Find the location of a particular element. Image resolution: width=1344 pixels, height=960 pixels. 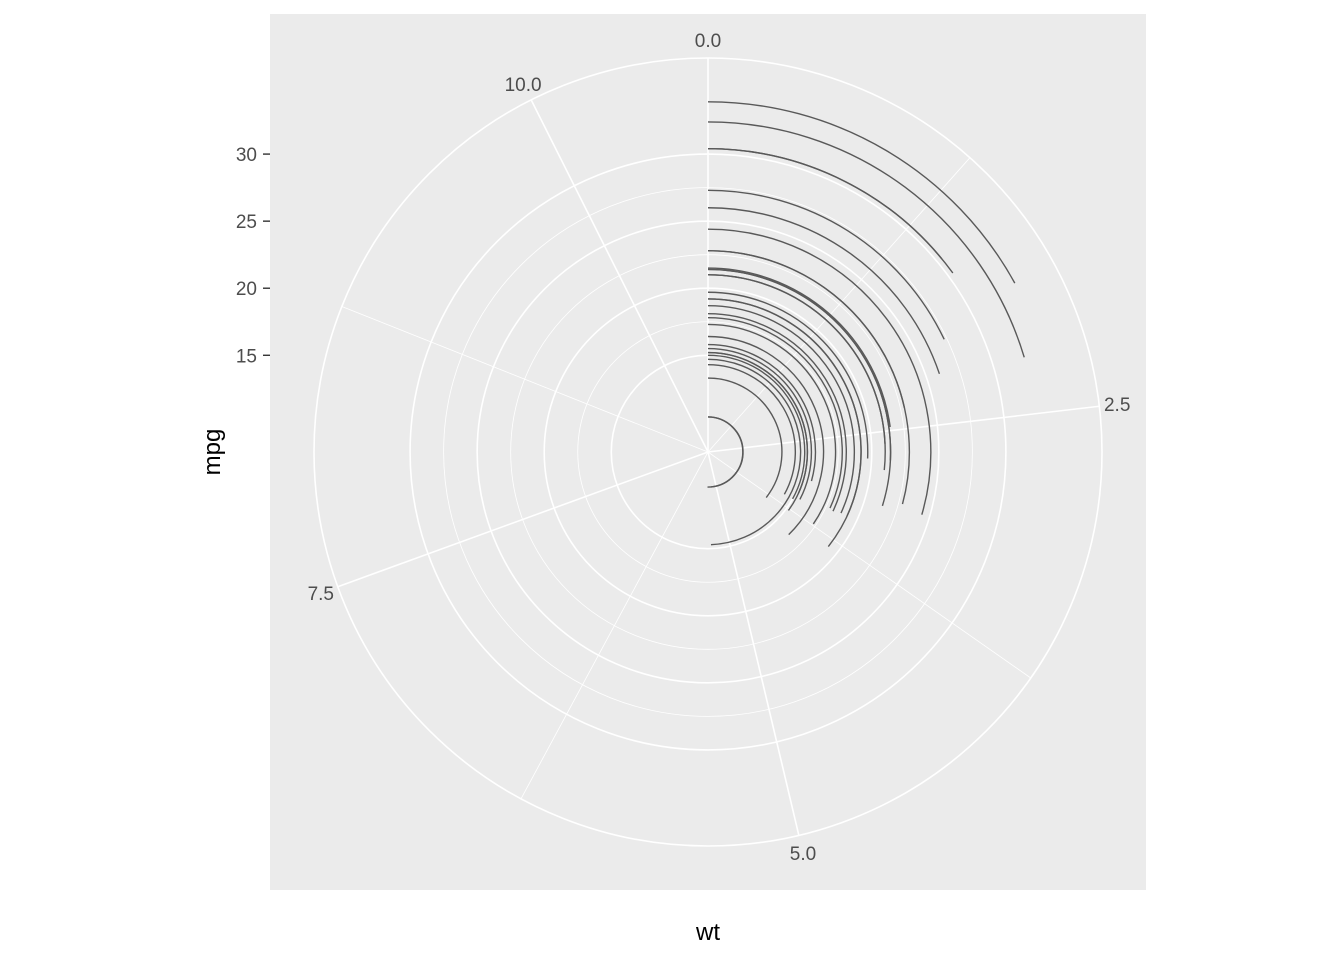

x-axis-title: wt is located at coordinates (707, 932).